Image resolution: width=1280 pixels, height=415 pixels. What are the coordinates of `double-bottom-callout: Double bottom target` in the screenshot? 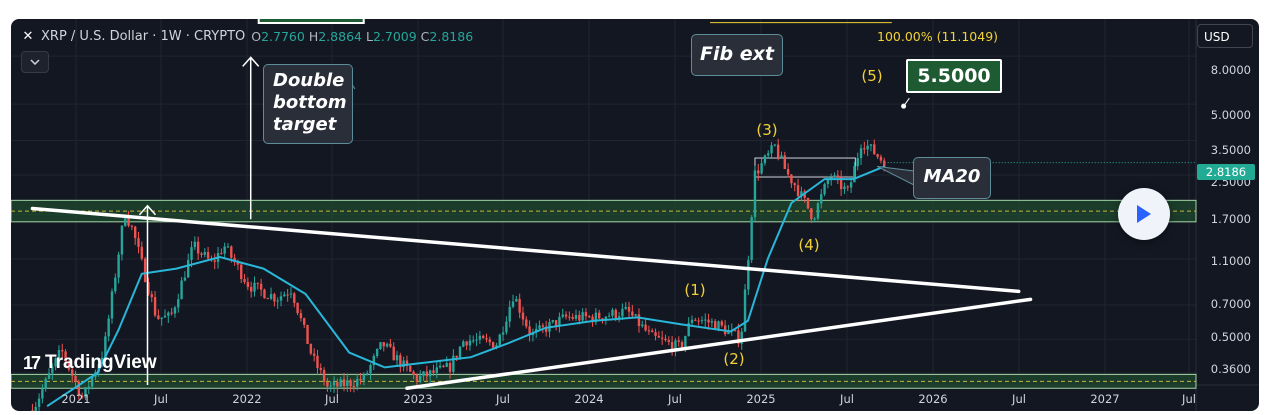 It's located at (308, 104).